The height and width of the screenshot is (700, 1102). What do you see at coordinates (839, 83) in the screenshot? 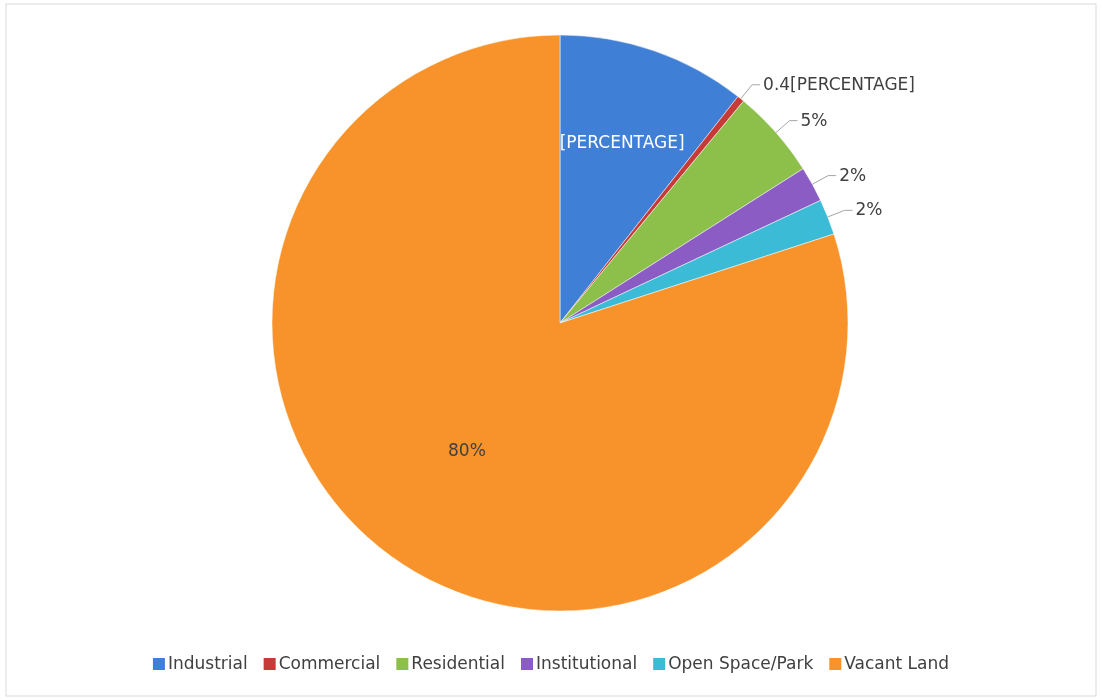
I see `data-label: 0.4[PERCENTAGE]` at bounding box center [839, 83].